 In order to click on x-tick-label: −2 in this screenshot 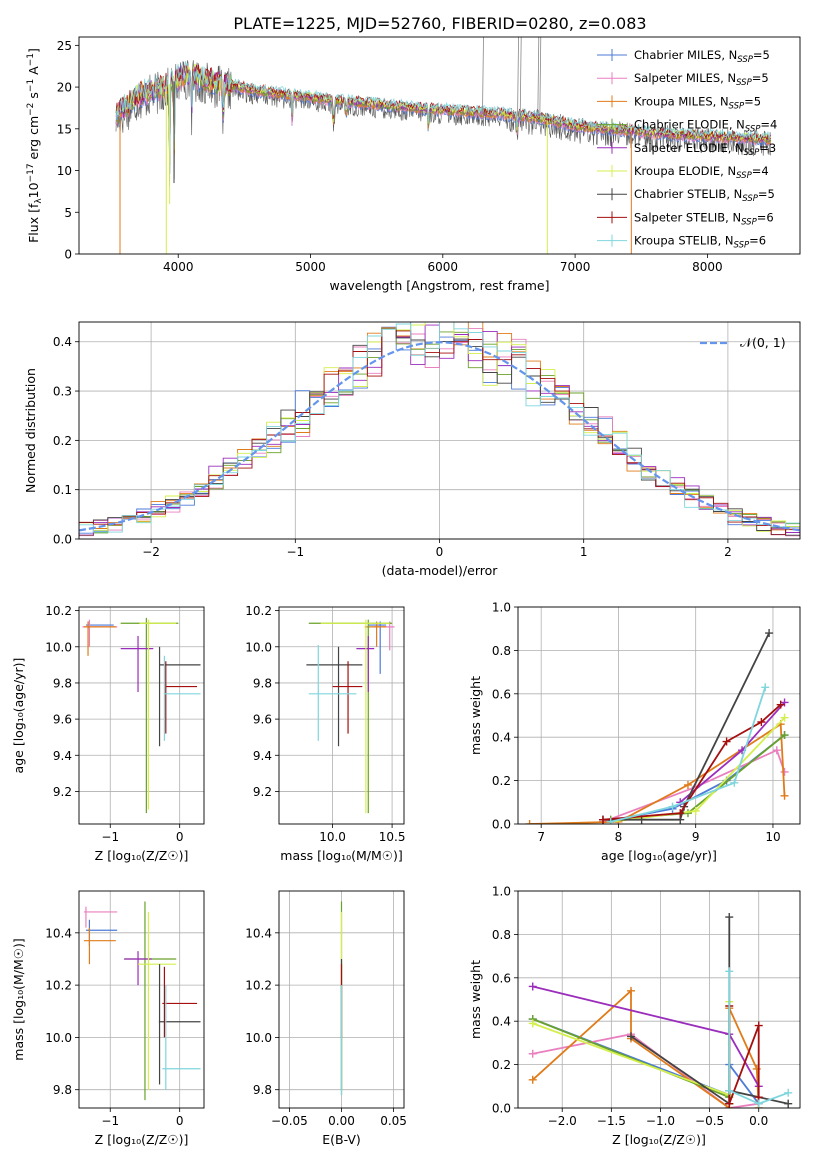, I will do `click(151, 552)`.